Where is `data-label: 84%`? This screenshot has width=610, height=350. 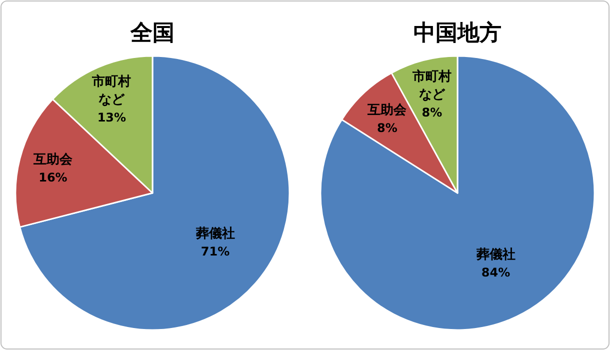
data-label: 84% is located at coordinates (495, 273).